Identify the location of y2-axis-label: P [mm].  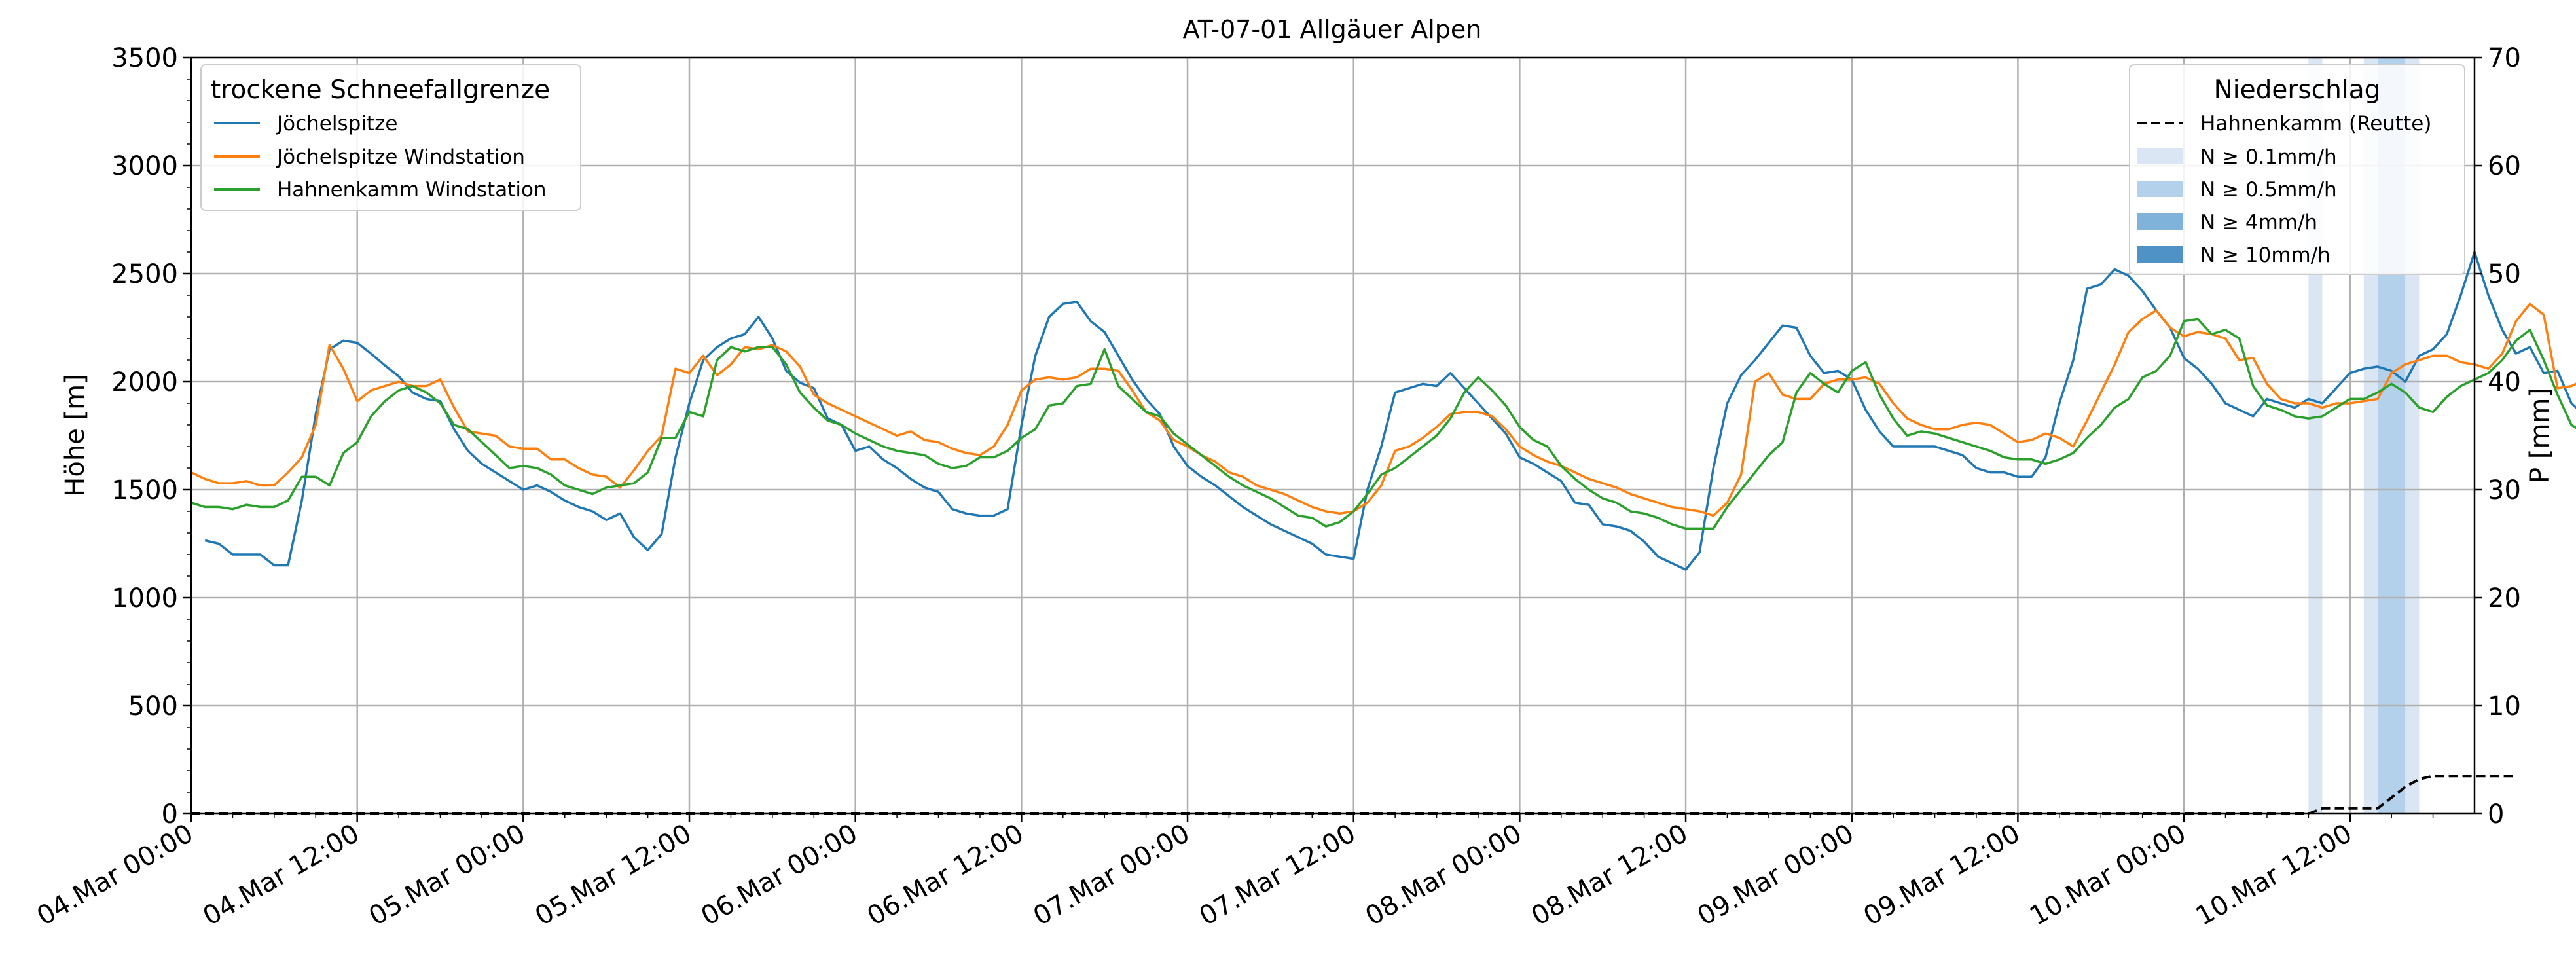
(2540, 435).